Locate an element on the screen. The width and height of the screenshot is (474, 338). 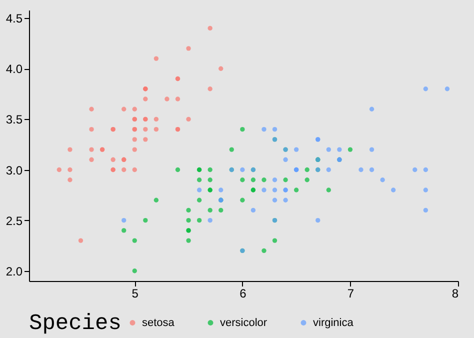
x-tick-label: 7 is located at coordinates (350, 293).